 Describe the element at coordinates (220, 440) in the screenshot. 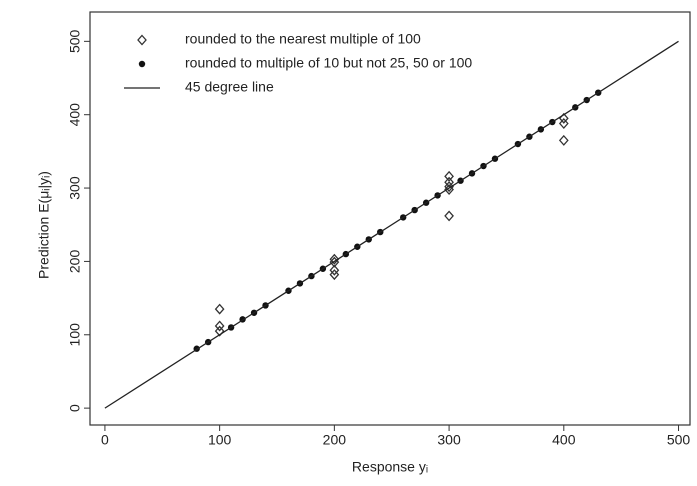

I see `x-tick-label: 100` at that location.